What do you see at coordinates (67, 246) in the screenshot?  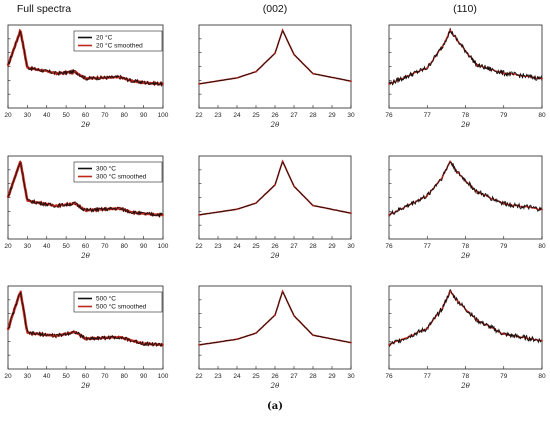 I see `x-tick-label: 50` at bounding box center [67, 246].